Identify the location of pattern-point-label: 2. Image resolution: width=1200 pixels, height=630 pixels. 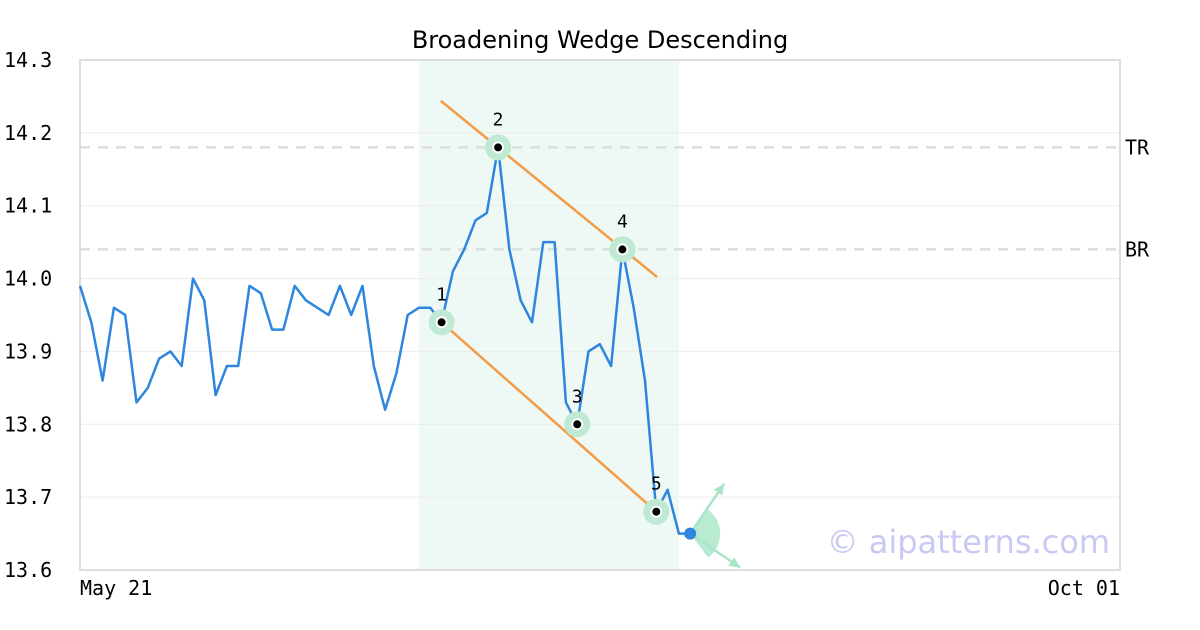
(498, 119).